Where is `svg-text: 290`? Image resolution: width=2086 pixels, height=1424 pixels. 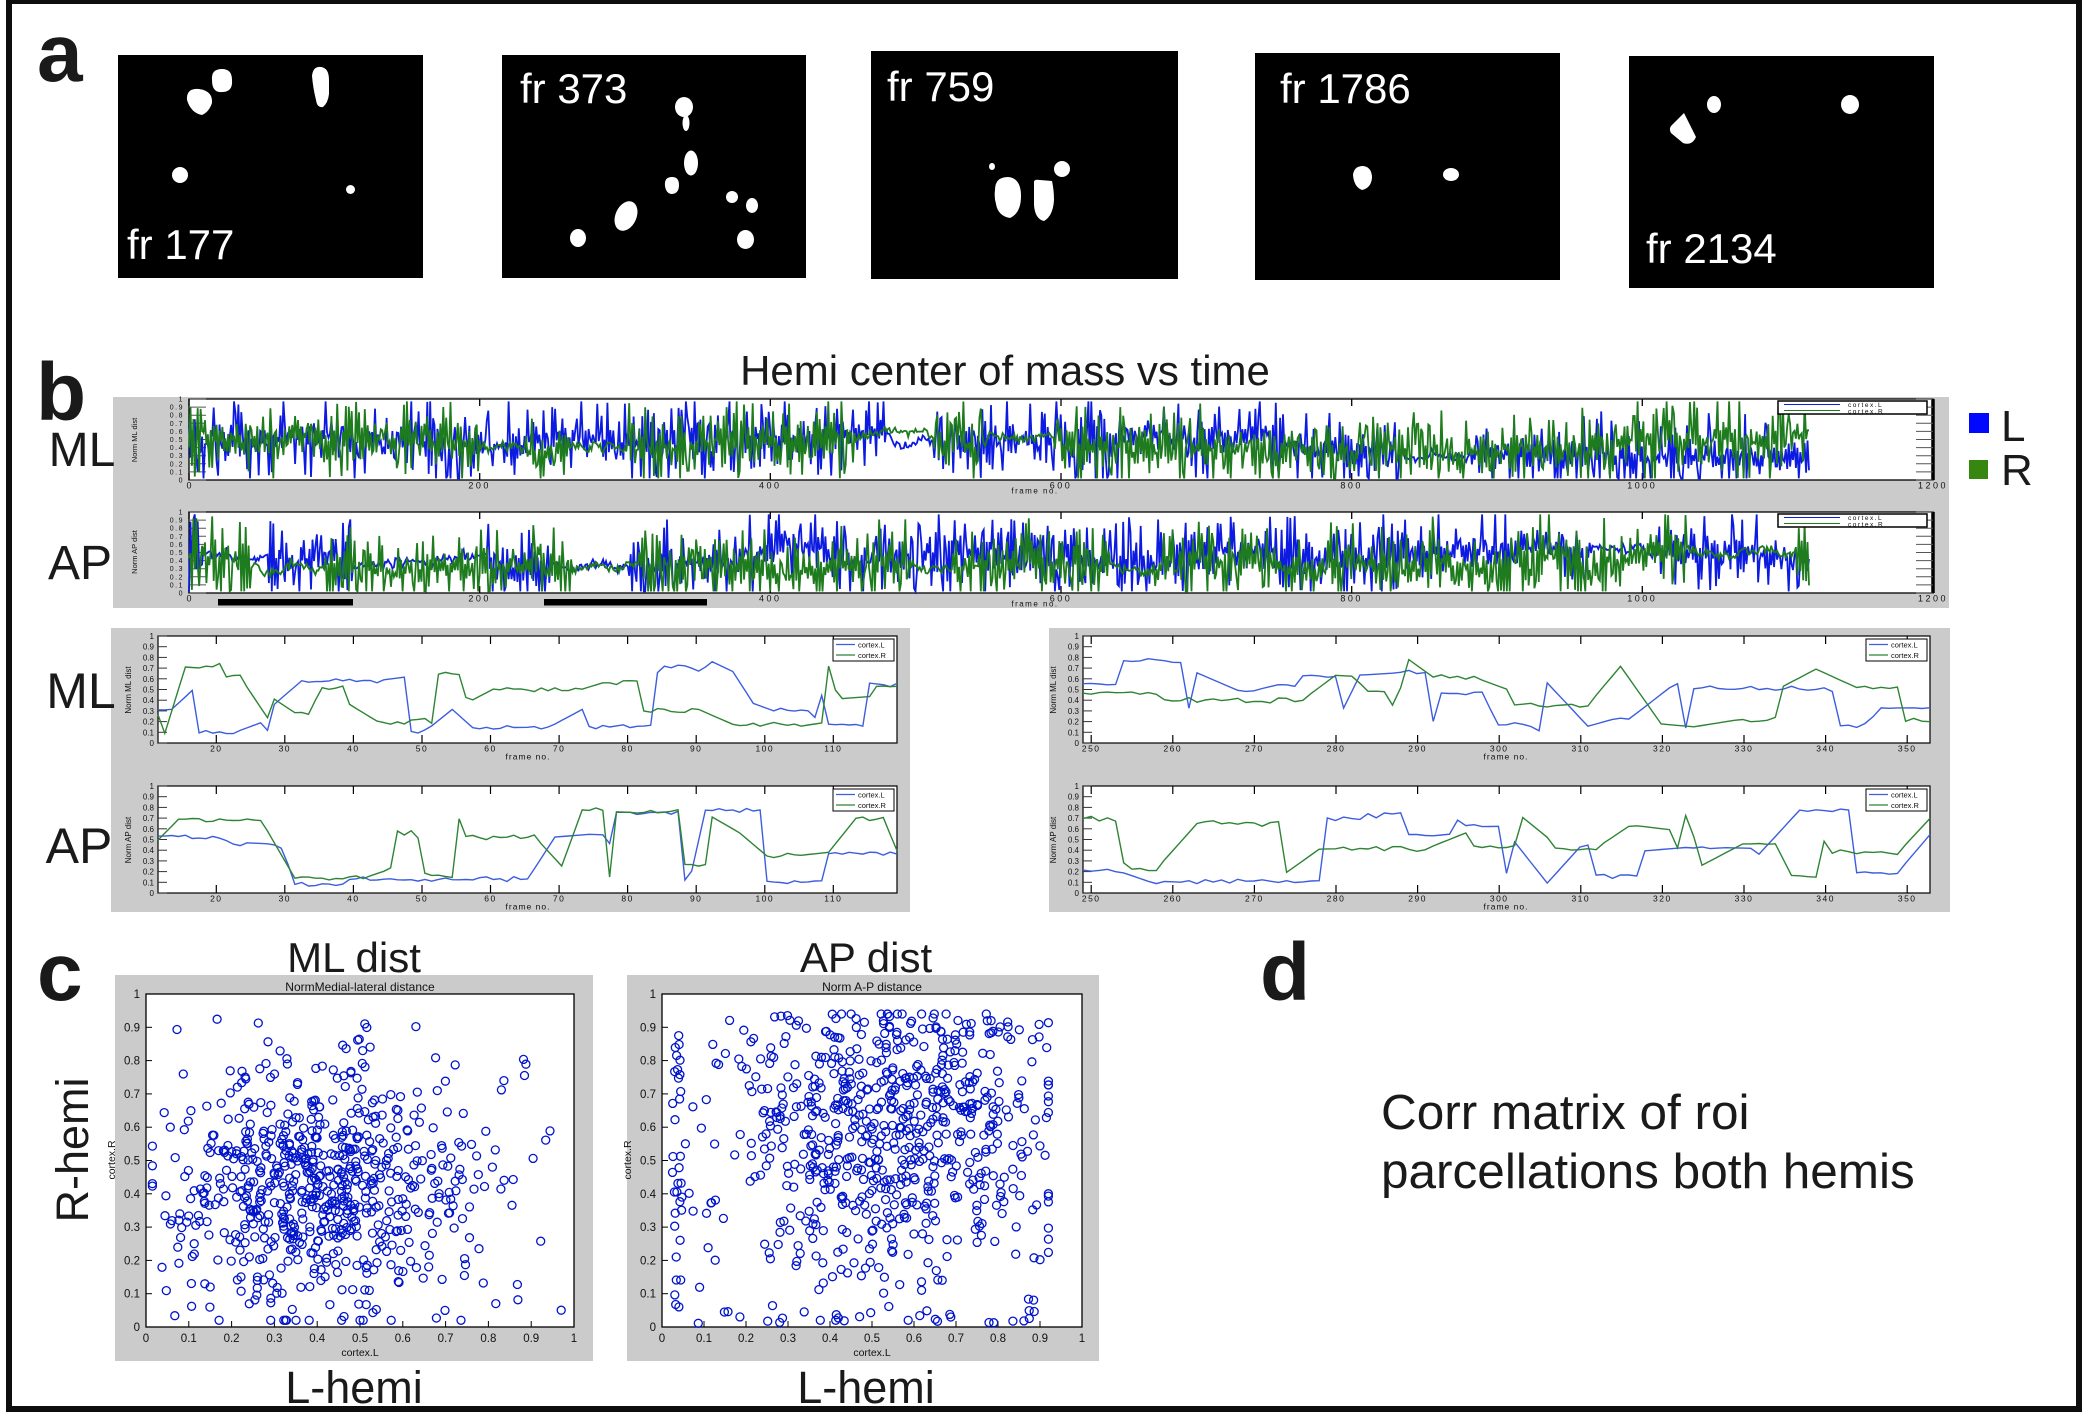 svg-text: 290 is located at coordinates (1417, 899).